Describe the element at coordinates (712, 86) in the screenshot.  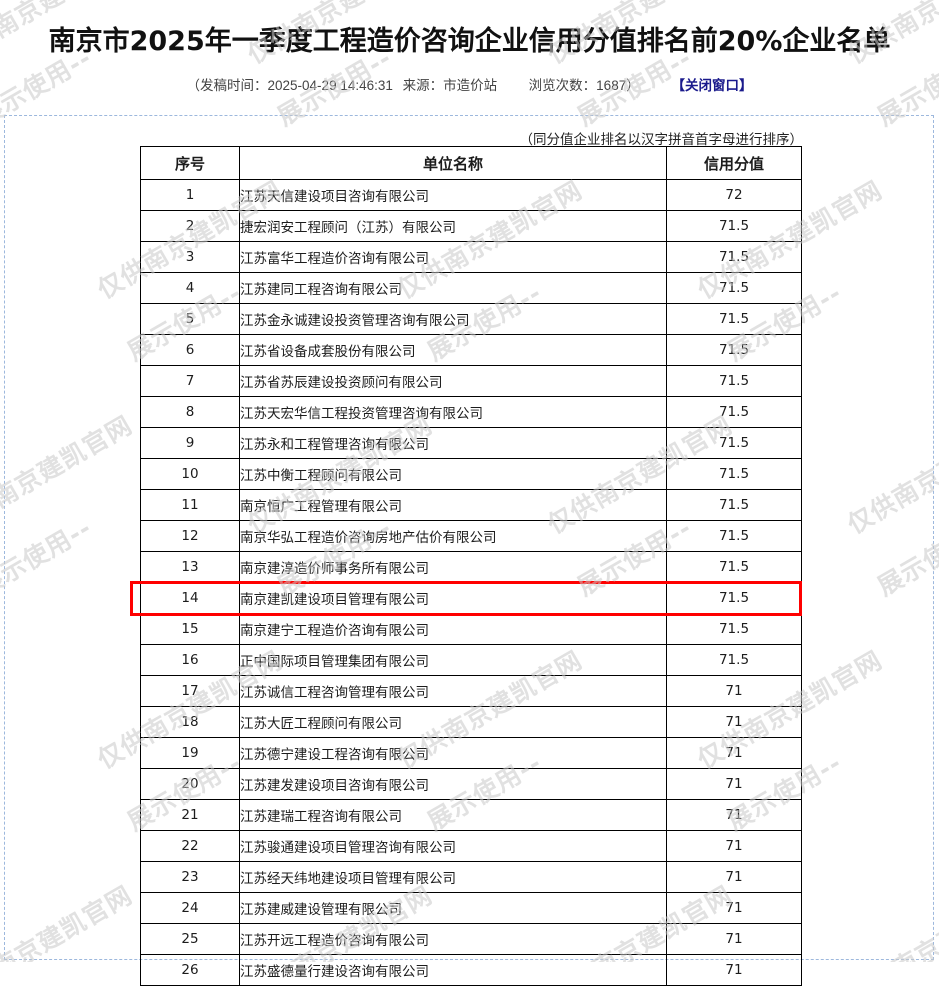
I see `close-window-link: 【关闭窗口】` at that location.